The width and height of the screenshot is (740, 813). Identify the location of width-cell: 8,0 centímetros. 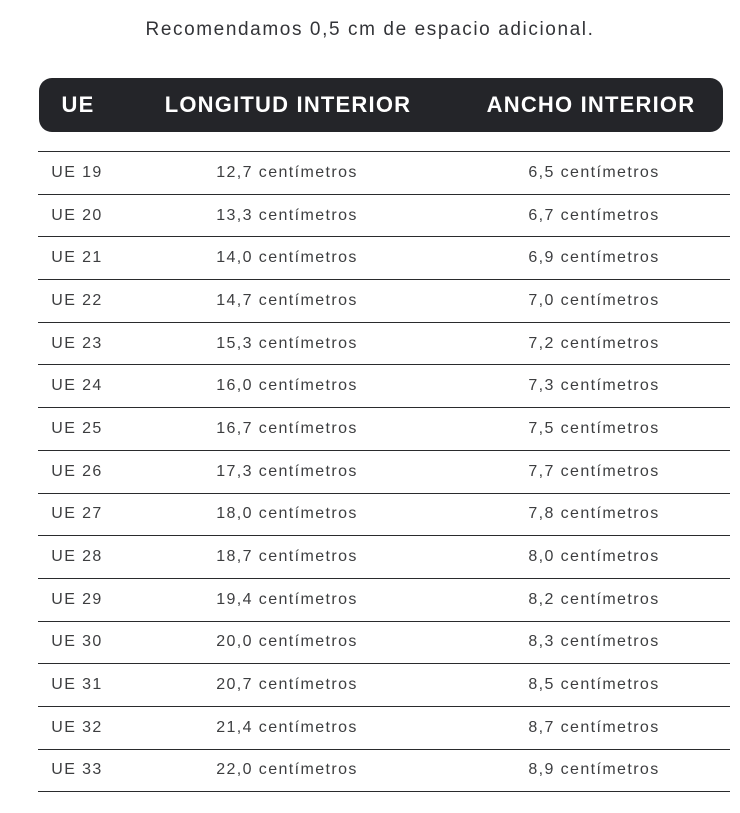
(594, 557).